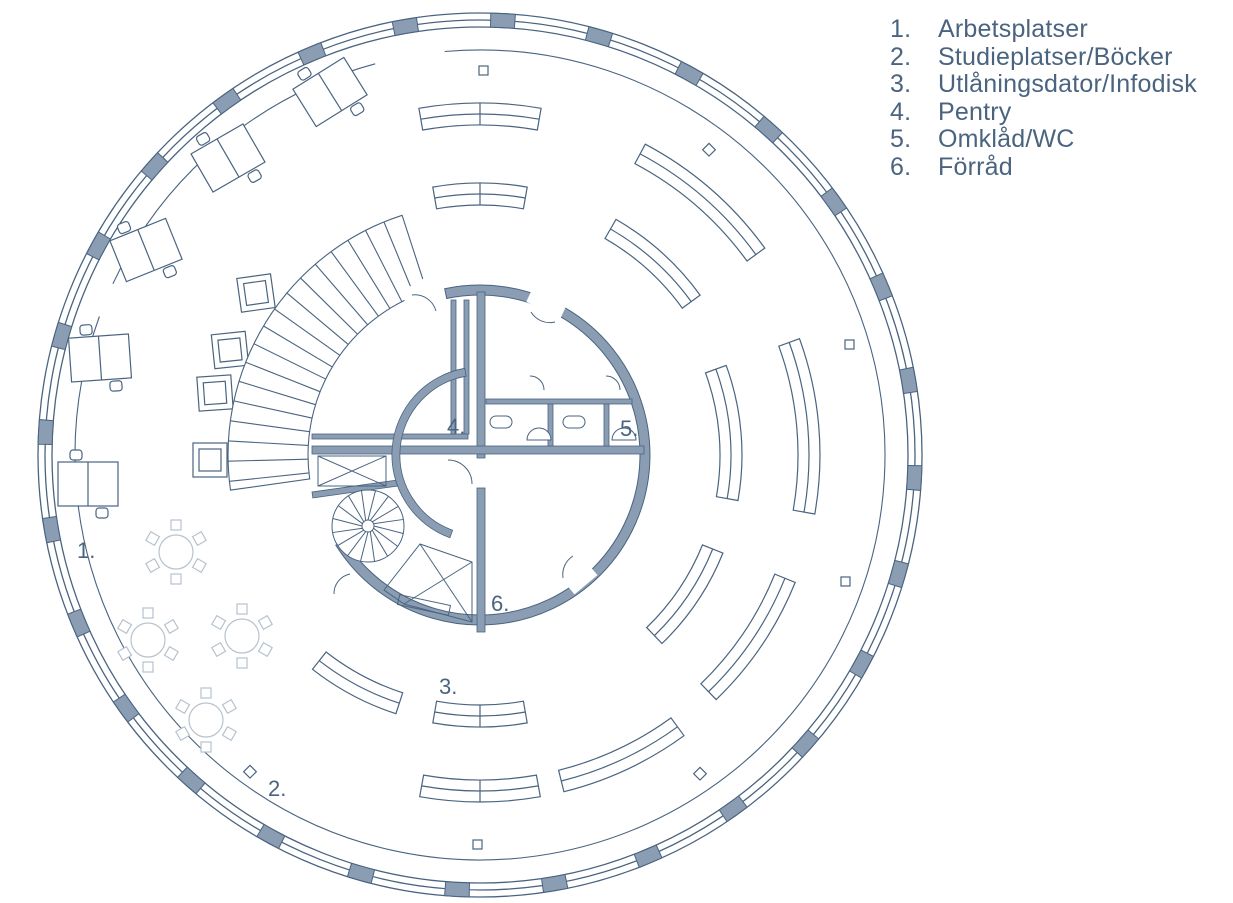 Image resolution: width=1233 pixels, height=903 pixels. I want to click on core-wall, so click(493, 455).